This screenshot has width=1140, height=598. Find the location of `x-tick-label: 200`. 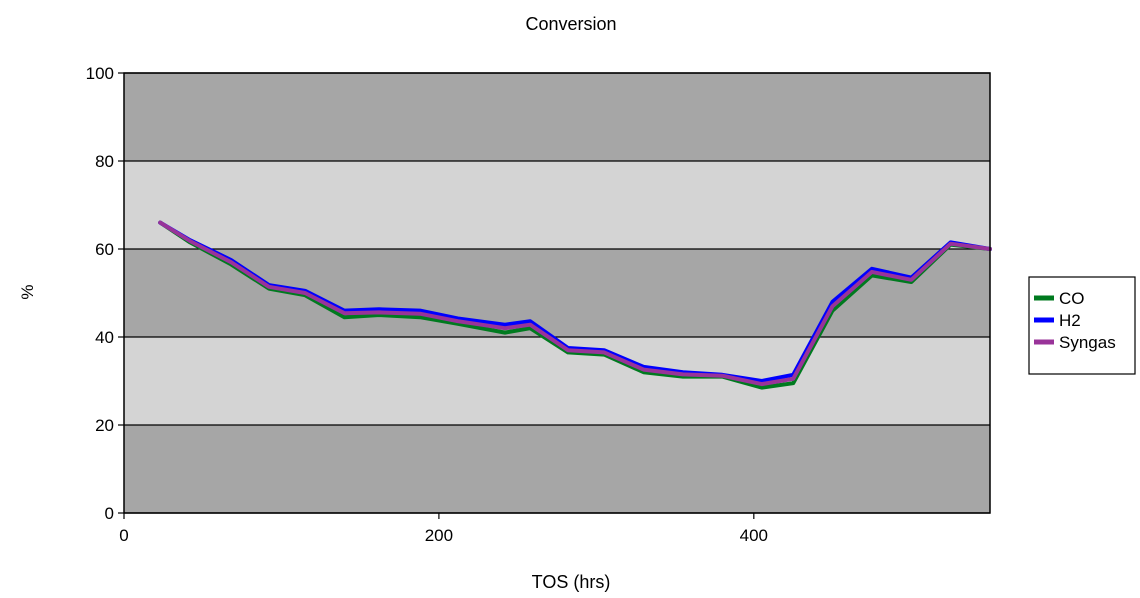

x-tick-label: 200 is located at coordinates (439, 535).